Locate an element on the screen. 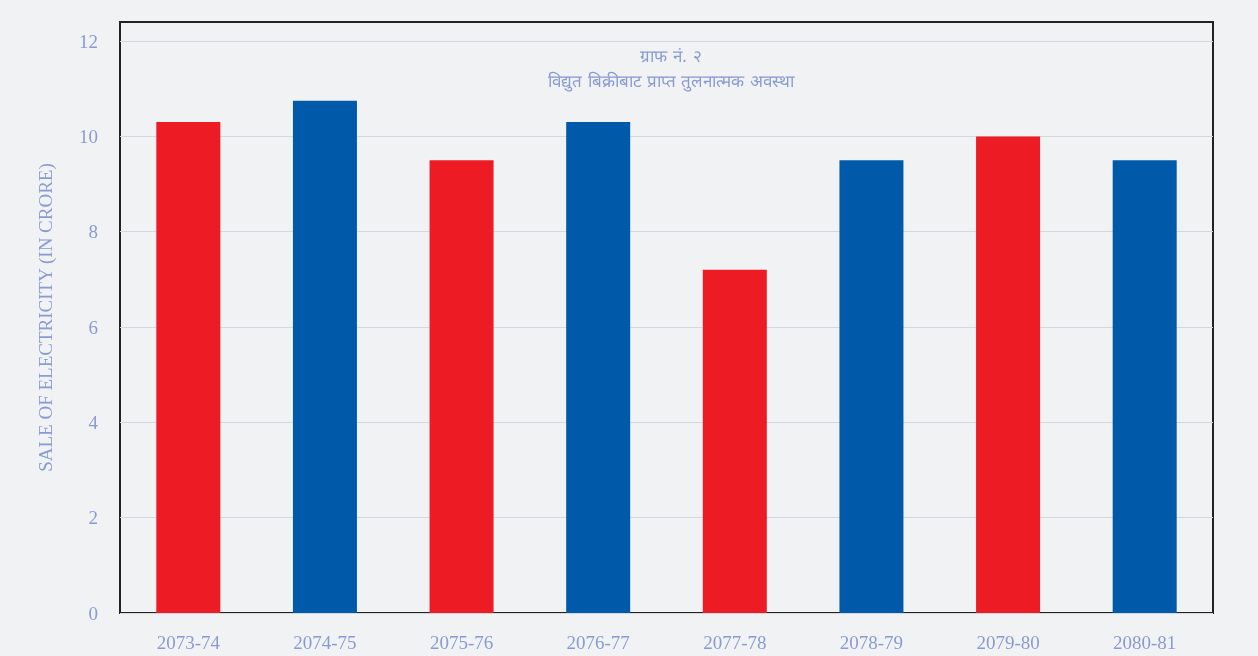 Image resolution: width=1258 pixels, height=656 pixels. y-tick-label: 4 is located at coordinates (93, 422).